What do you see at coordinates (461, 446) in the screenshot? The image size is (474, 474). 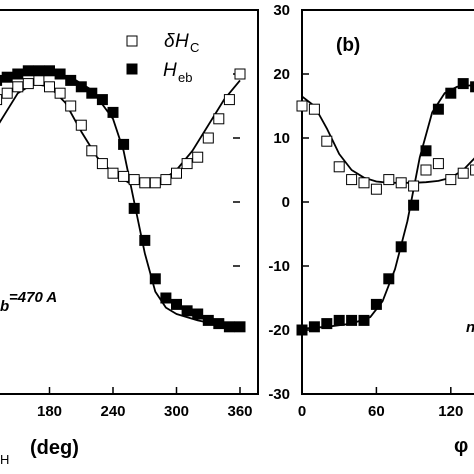 I see `panel-b-x-axis-label-fragment: φ` at bounding box center [461, 446].